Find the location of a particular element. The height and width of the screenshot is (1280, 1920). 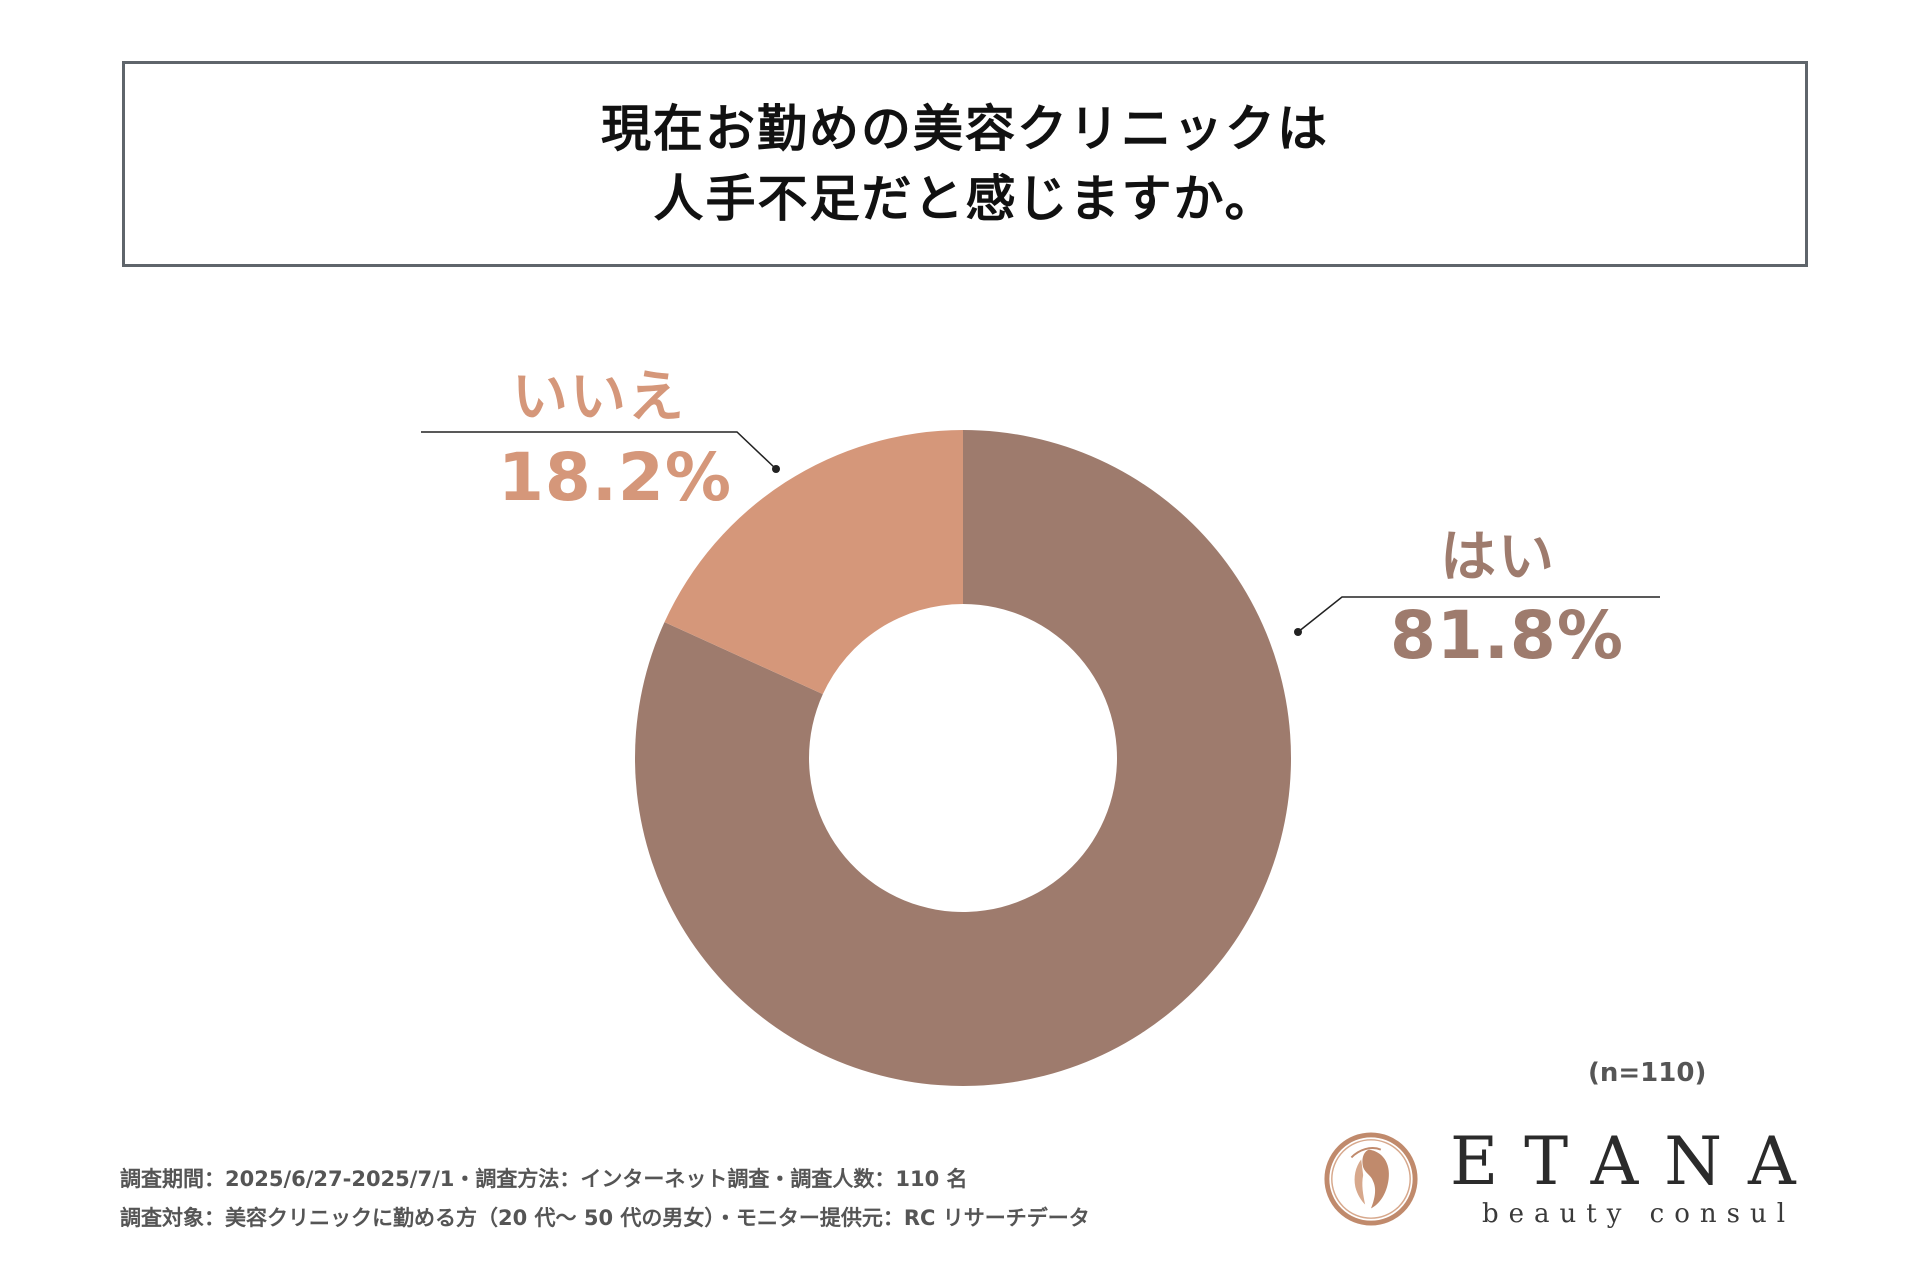

slice-label-no: いいえ 18.2% is located at coordinates (615, 434).